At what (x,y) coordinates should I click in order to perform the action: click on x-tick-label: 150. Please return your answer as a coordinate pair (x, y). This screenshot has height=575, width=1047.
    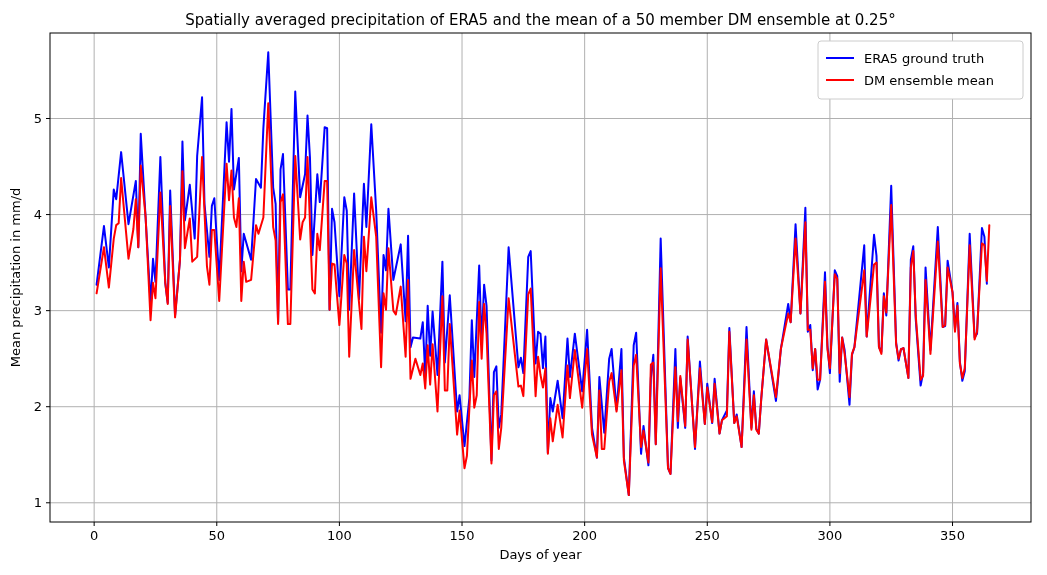
    Looking at the image, I should click on (462, 535).